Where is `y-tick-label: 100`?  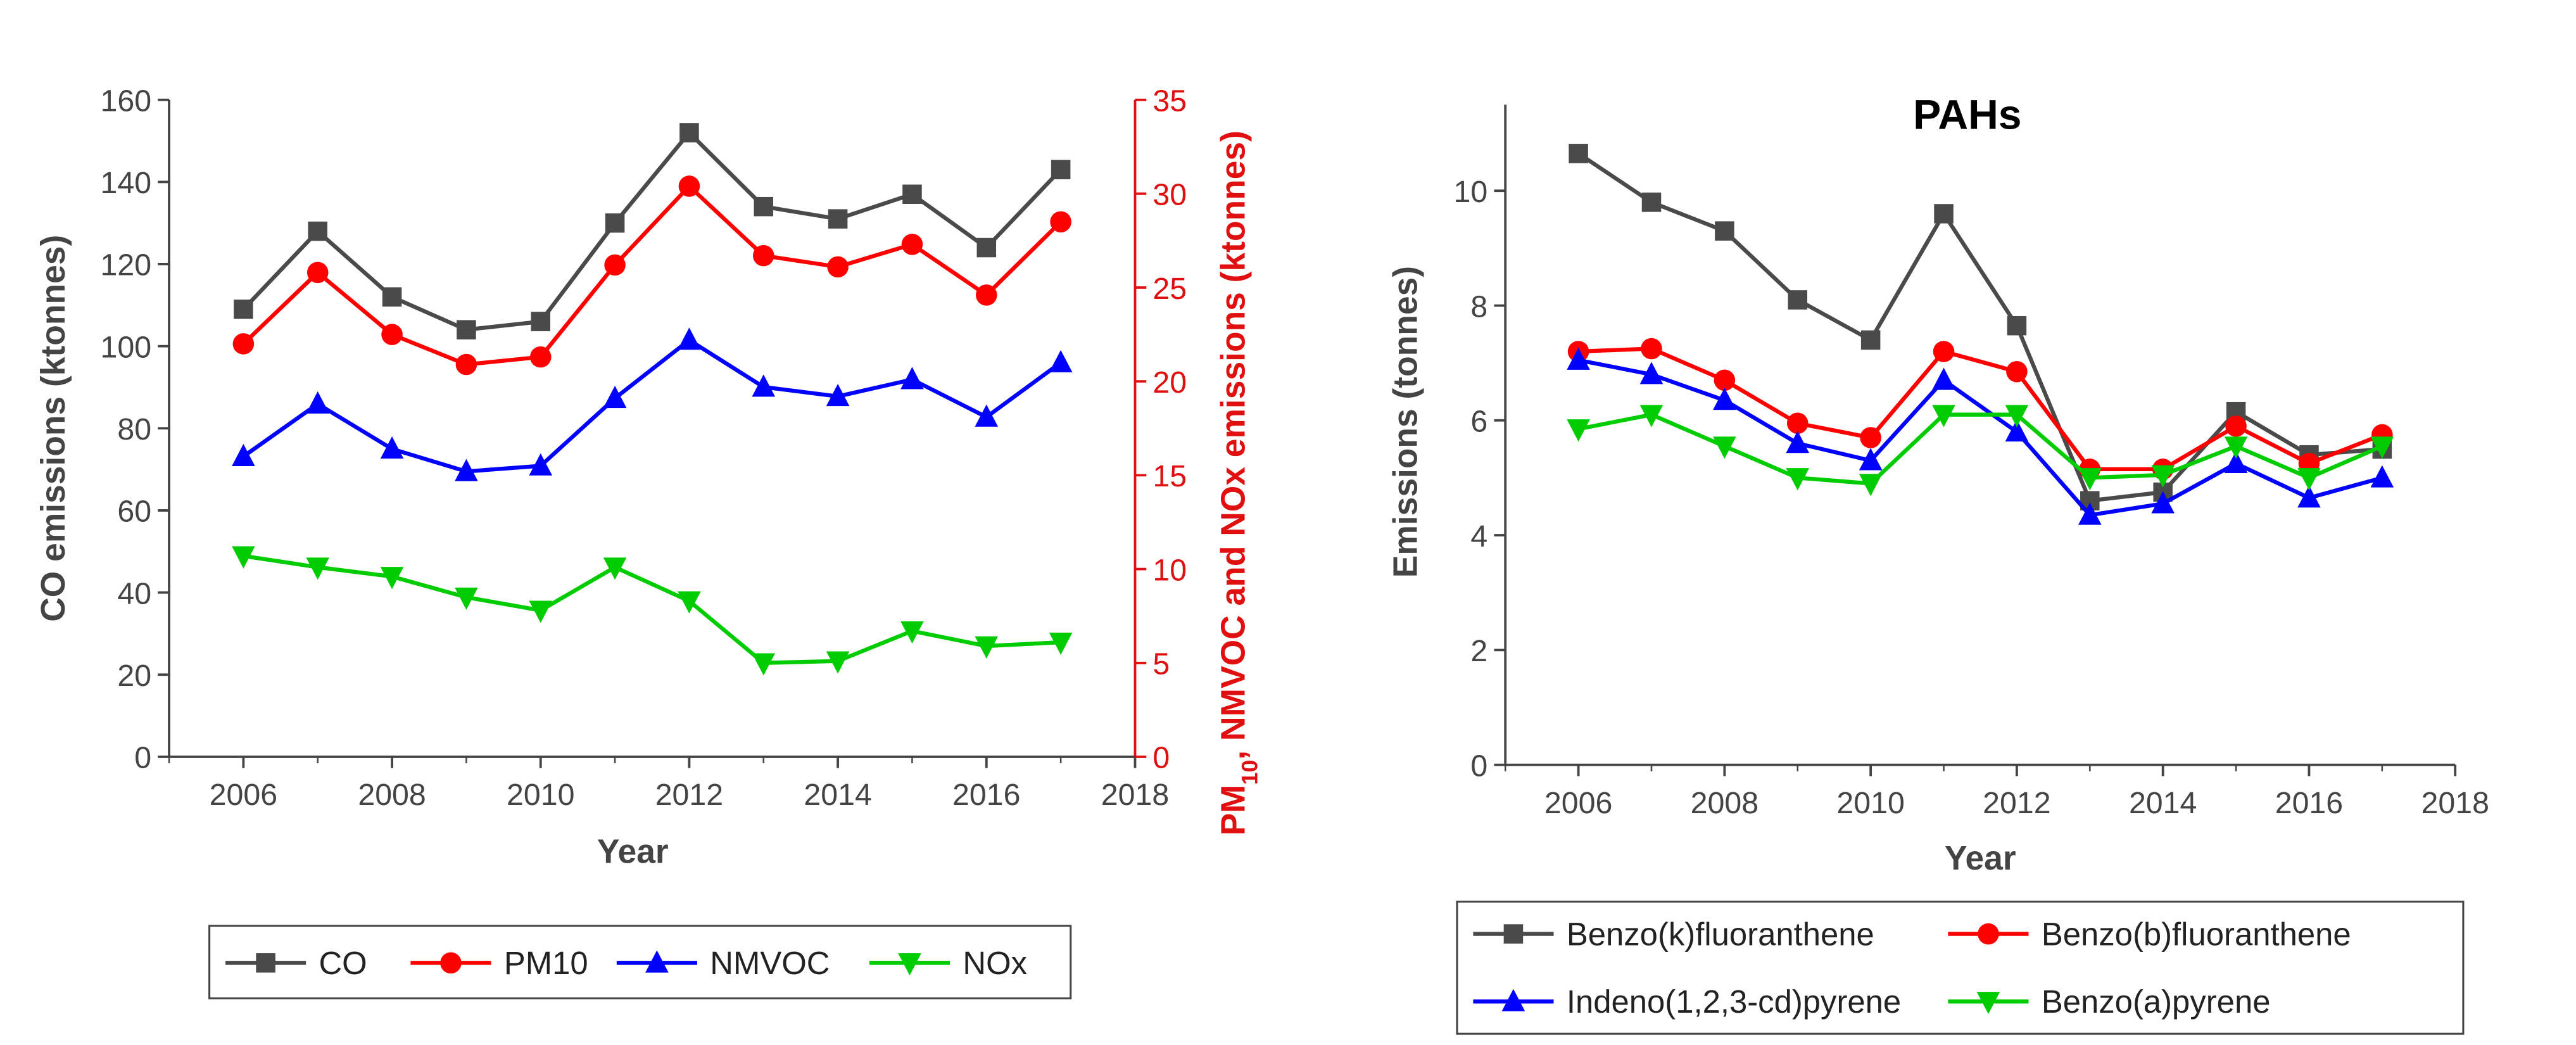 y-tick-label: 100 is located at coordinates (125, 347).